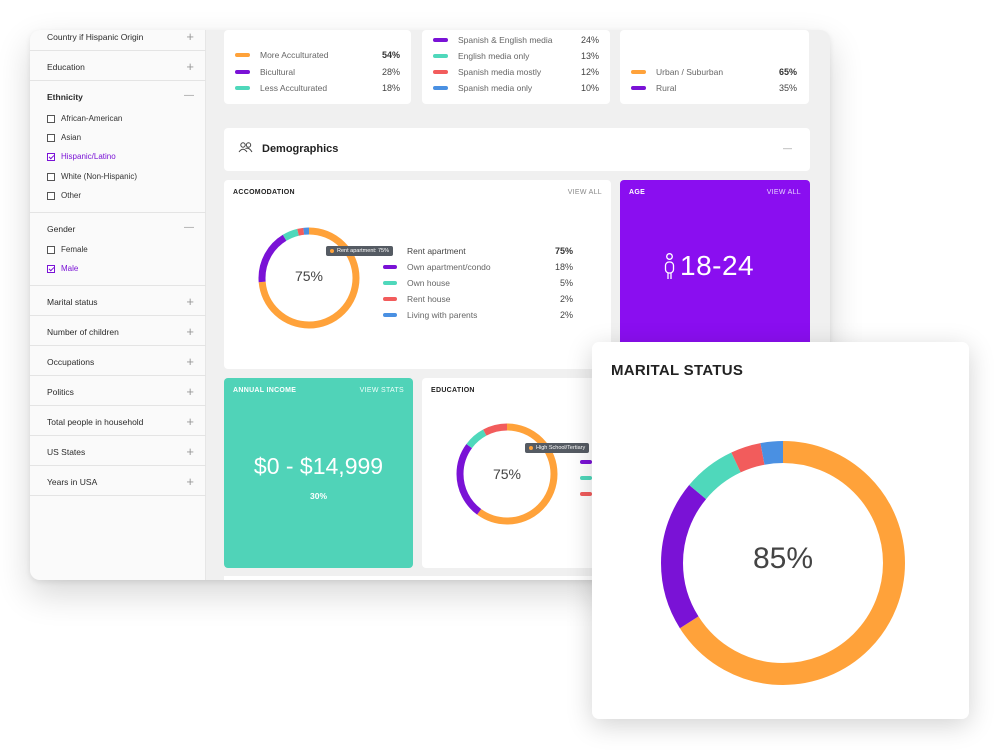 This screenshot has height=750, width=1000. What do you see at coordinates (390, 55) in the screenshot?
I see `legend-value: 54%` at bounding box center [390, 55].